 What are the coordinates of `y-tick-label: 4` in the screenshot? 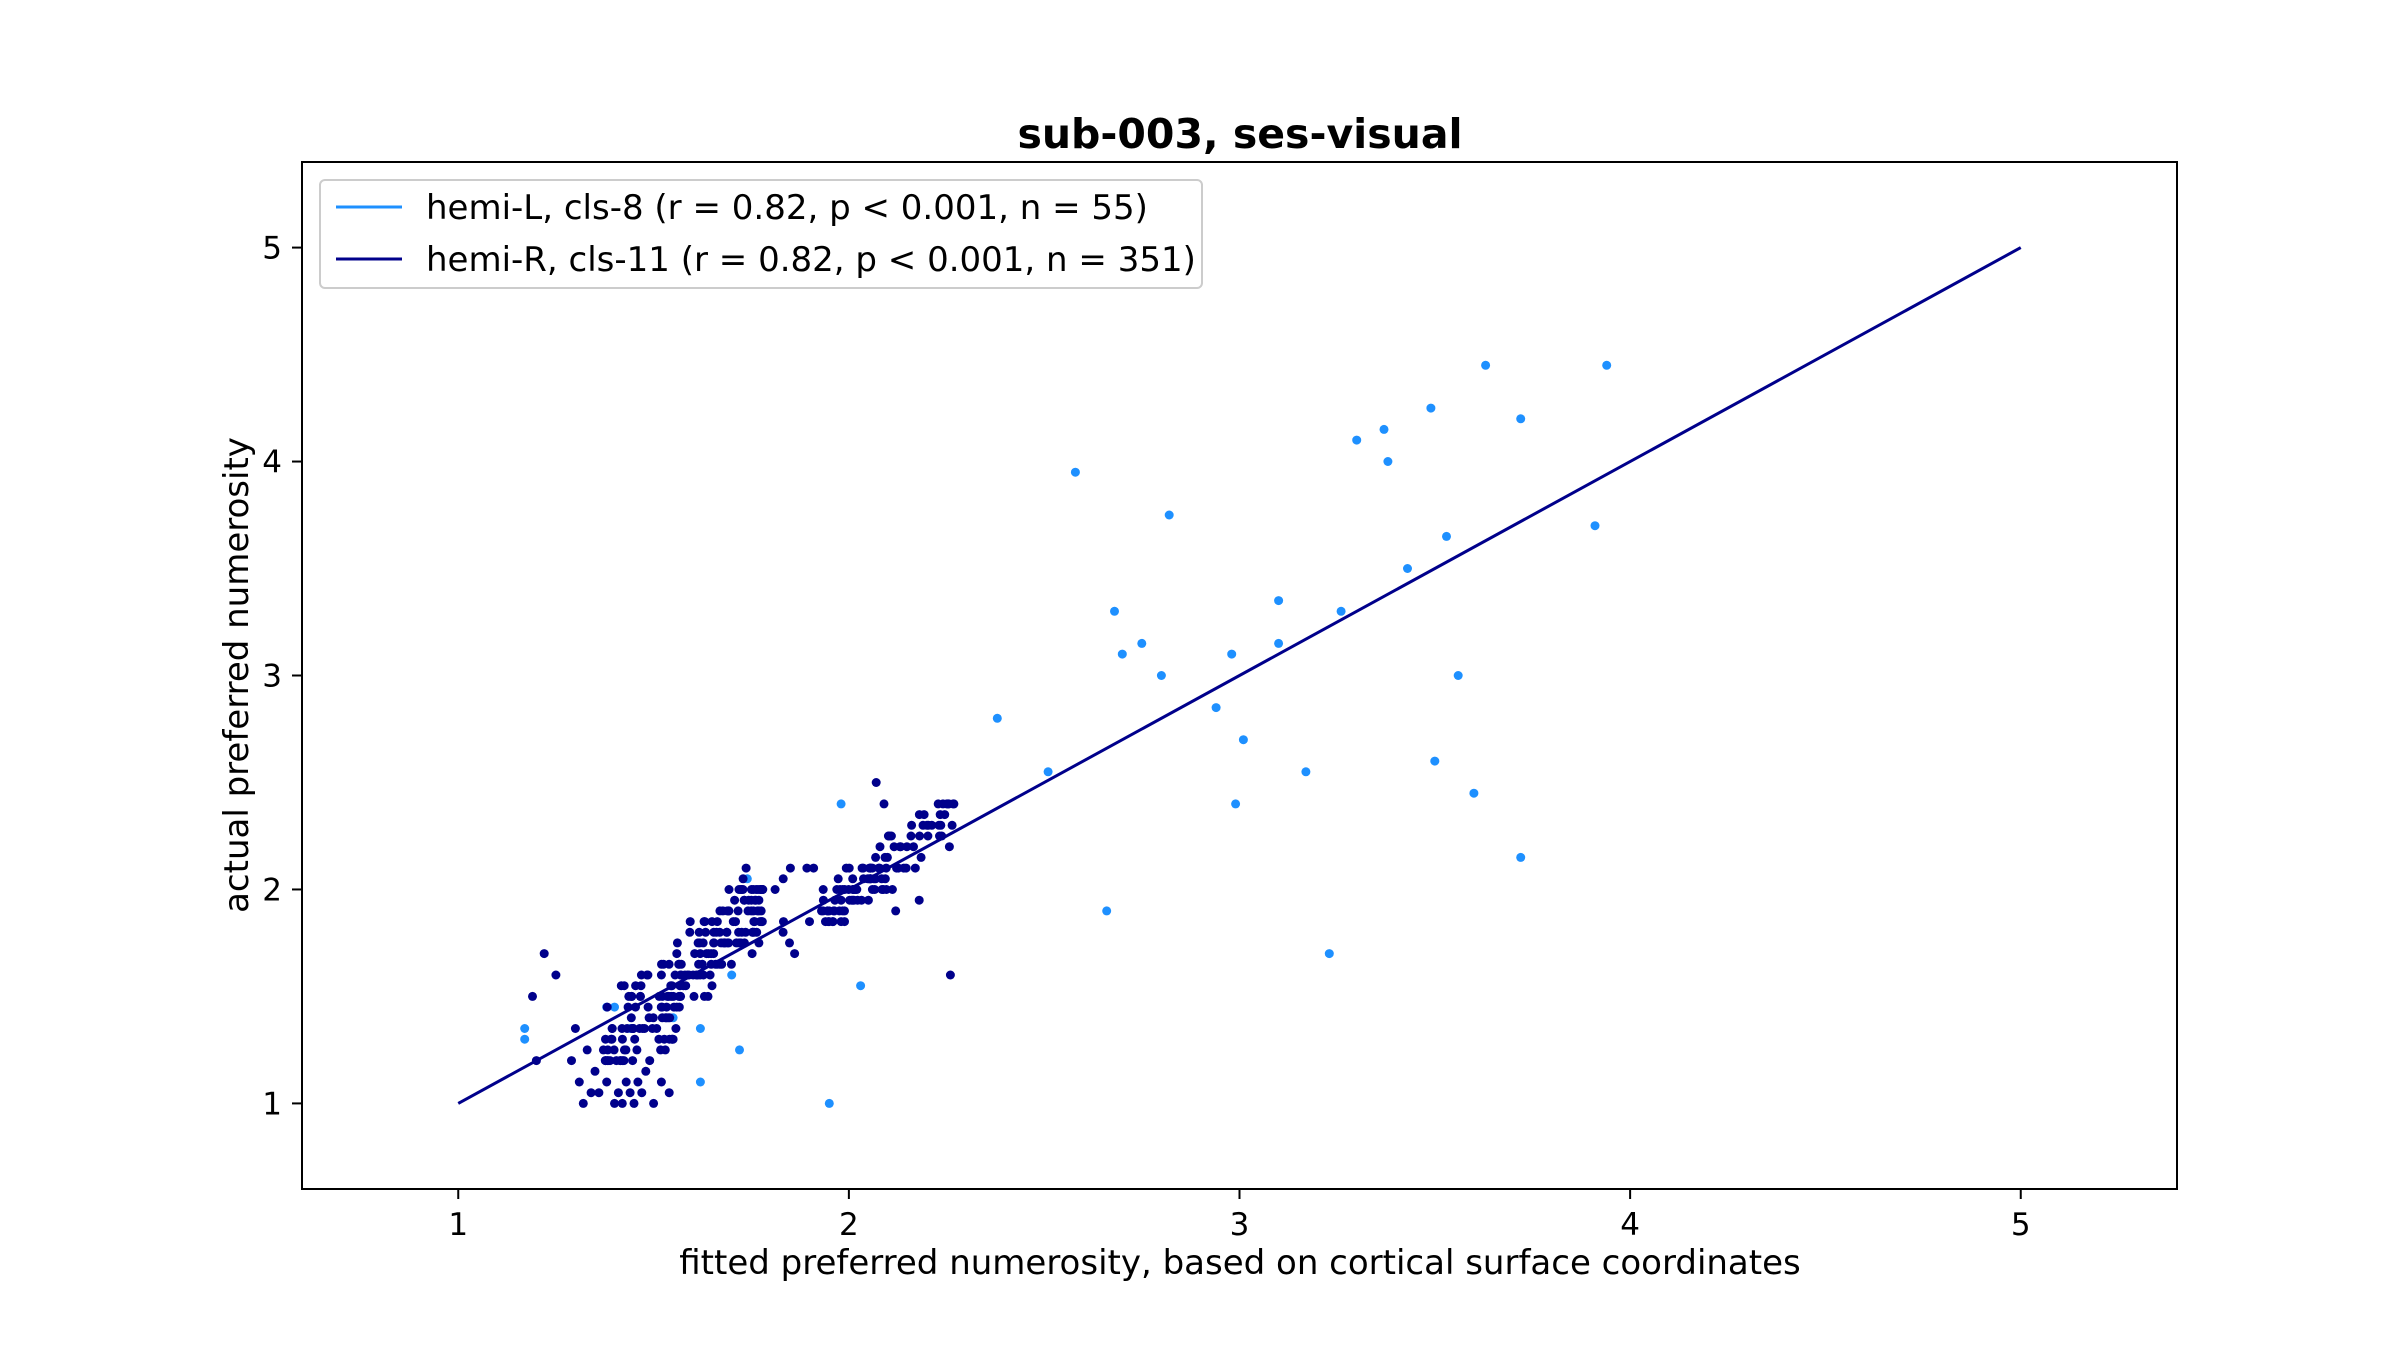 It's located at (272, 463).